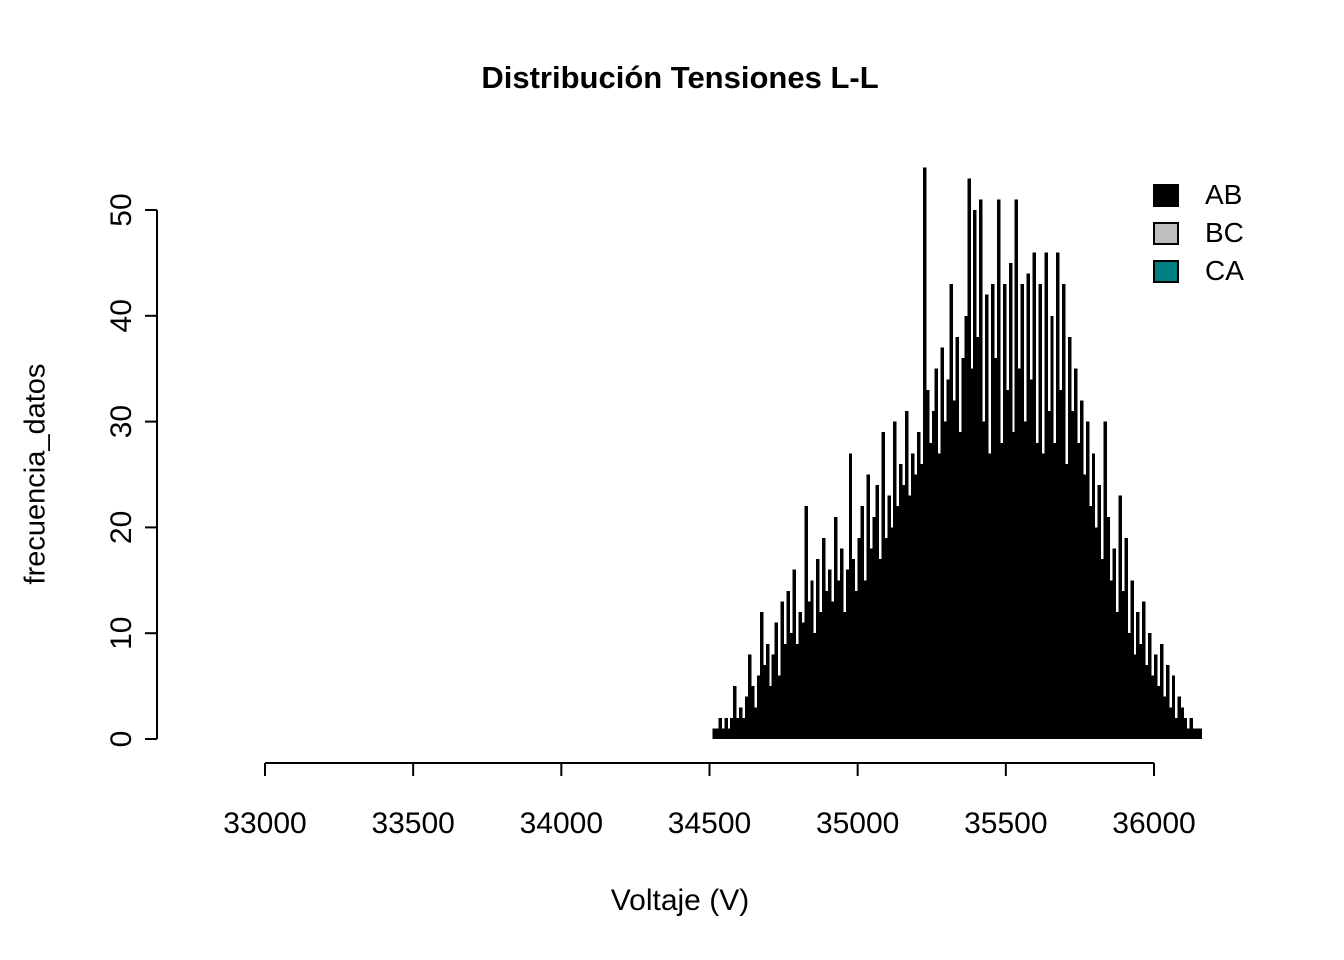 This screenshot has width=1344, height=960. I want to click on x-axis-tick-label: 34000, so click(561, 823).